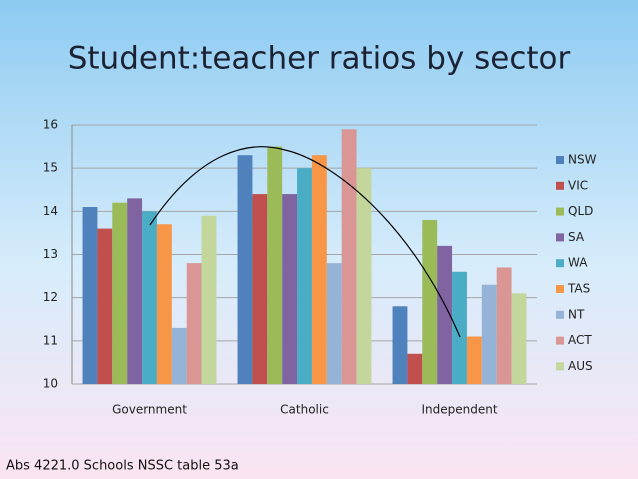 Image resolution: width=638 pixels, height=479 pixels. Describe the element at coordinates (50, 254) in the screenshot. I see `y-tick-label: 13` at that location.